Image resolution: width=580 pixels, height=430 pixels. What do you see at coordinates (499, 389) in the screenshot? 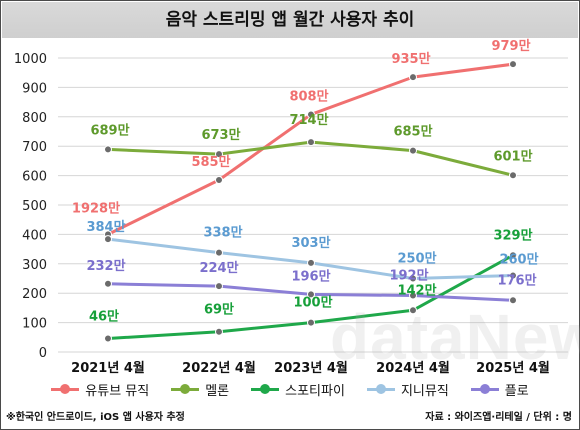
I see `legend-item: 플로` at bounding box center [499, 389].